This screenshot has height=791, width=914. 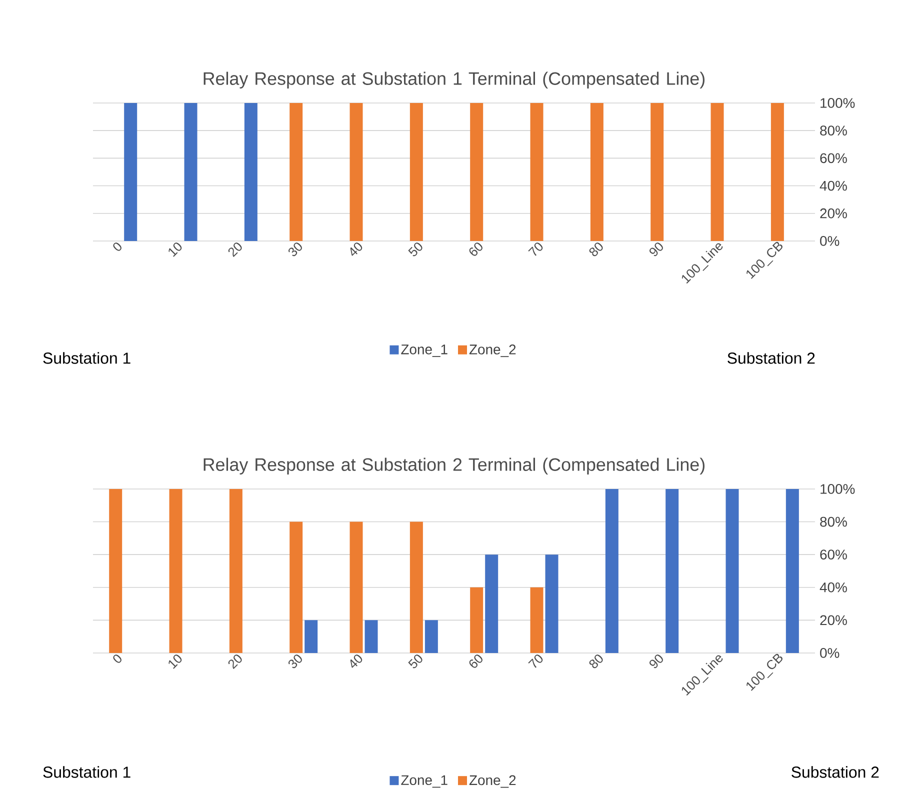 What do you see at coordinates (454, 466) in the screenshot?
I see `chart-title: Relay Response at Substation 2 Terminal (Compensated Line)` at bounding box center [454, 466].